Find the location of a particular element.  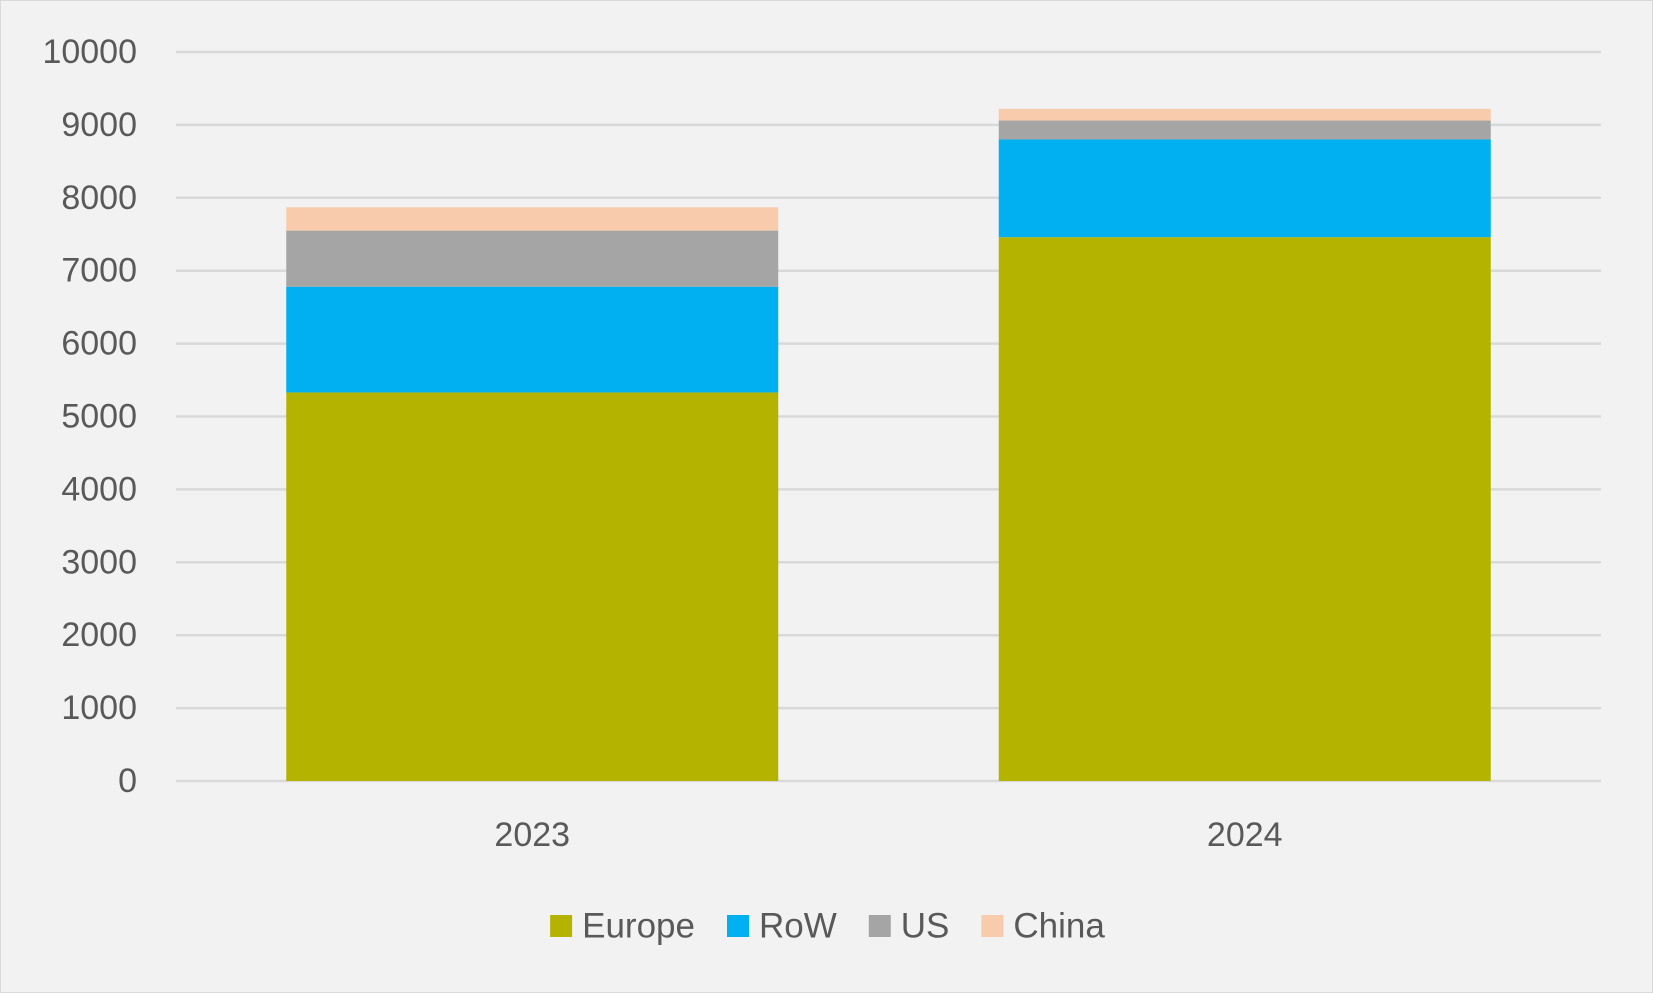

legend-swatch-us is located at coordinates (879, 926).